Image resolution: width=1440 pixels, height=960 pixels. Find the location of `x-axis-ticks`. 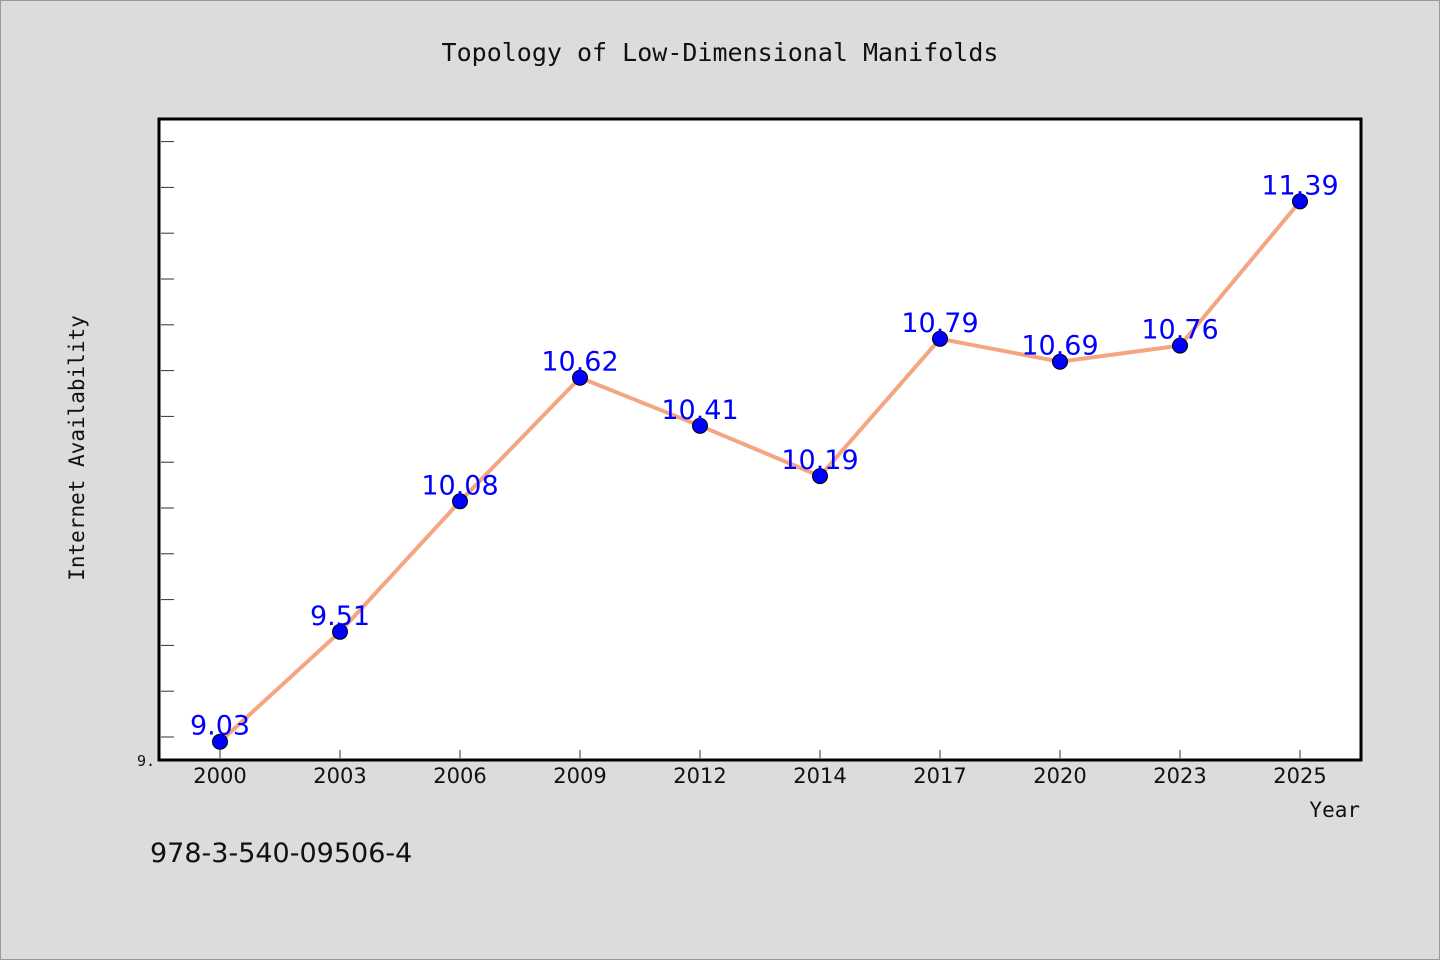

x-axis-ticks is located at coordinates (760, 754).